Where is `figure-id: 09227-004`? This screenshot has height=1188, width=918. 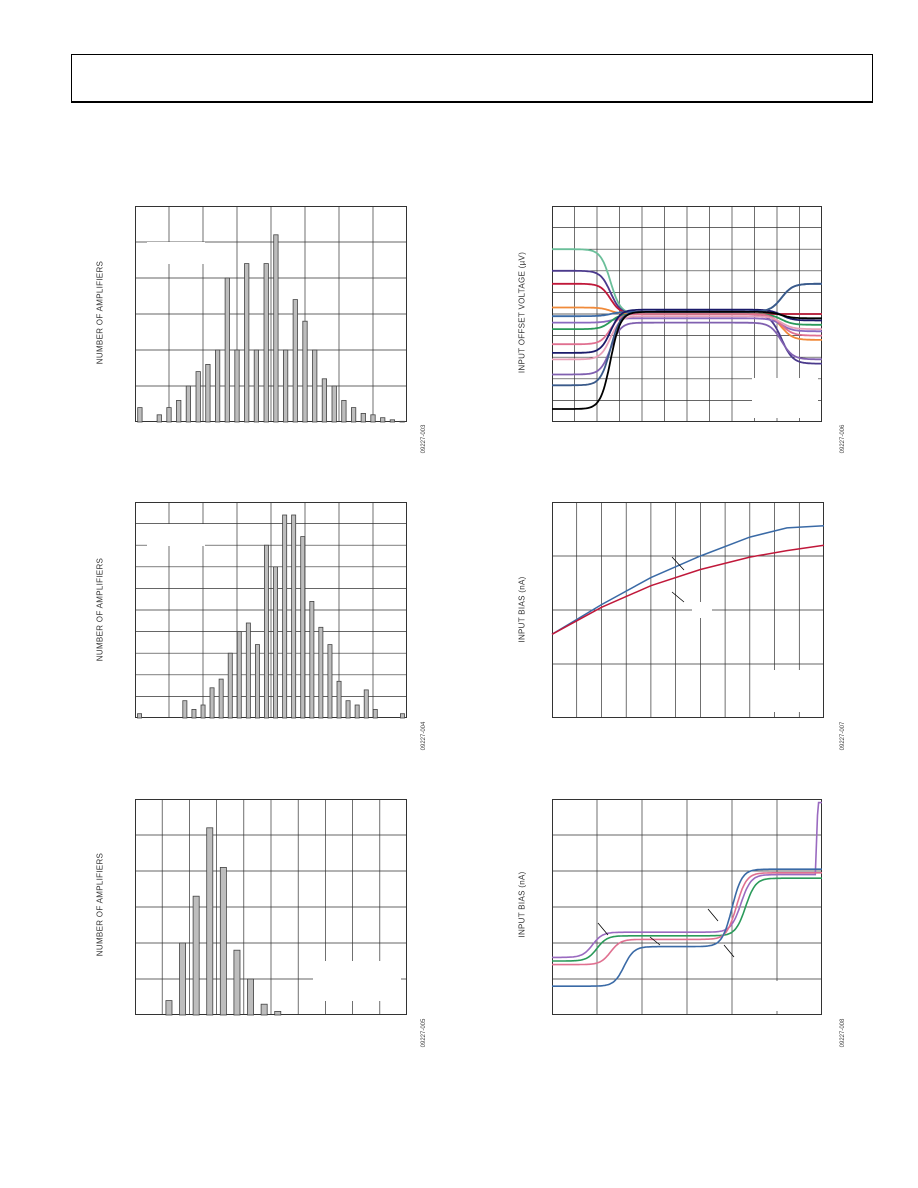 figure-id: 09227-004 is located at coordinates (424, 736).